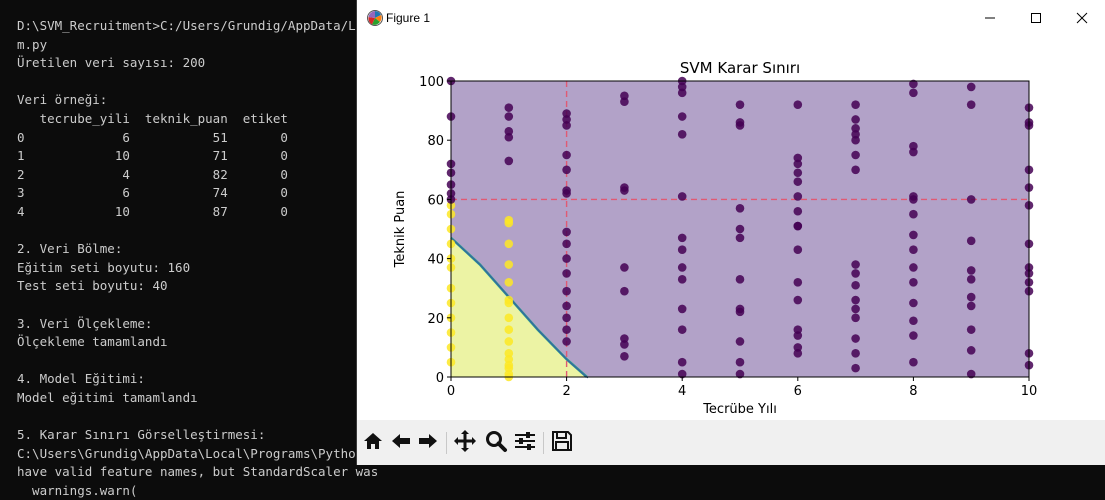  What do you see at coordinates (435, 141) in the screenshot?
I see `y-tick-label: 80` at bounding box center [435, 141].